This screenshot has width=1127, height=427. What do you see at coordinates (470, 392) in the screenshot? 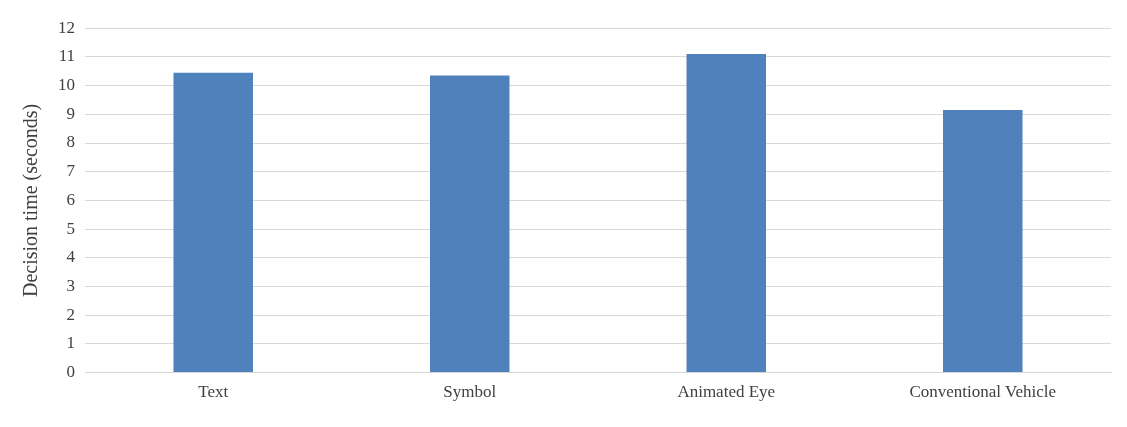
I see `x-tick-label: Symbol` at bounding box center [470, 392].